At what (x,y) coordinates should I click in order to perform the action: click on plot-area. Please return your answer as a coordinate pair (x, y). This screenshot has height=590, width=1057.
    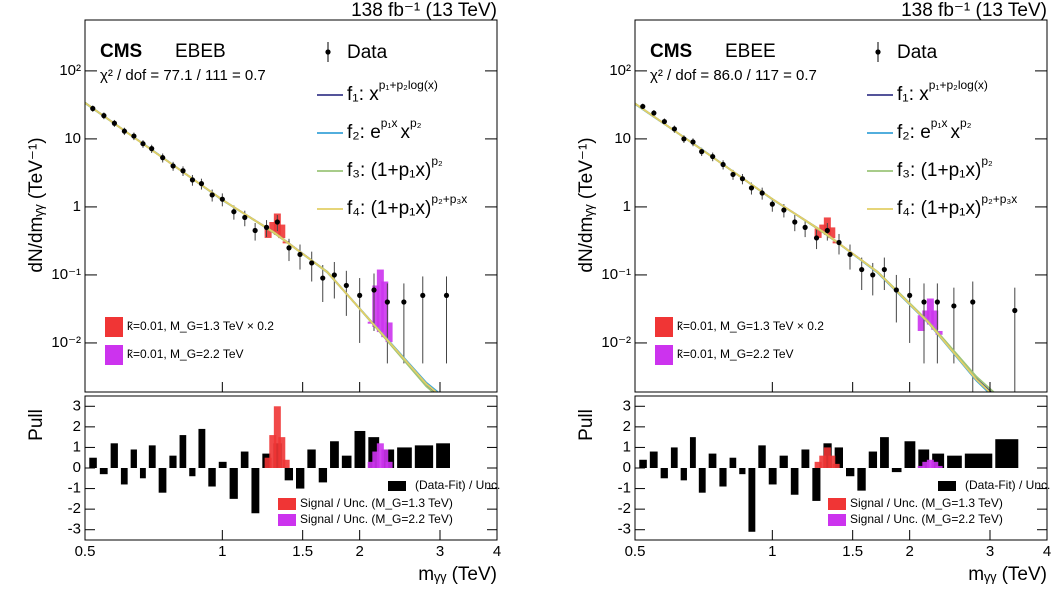
    Looking at the image, I should click on (269, 460).